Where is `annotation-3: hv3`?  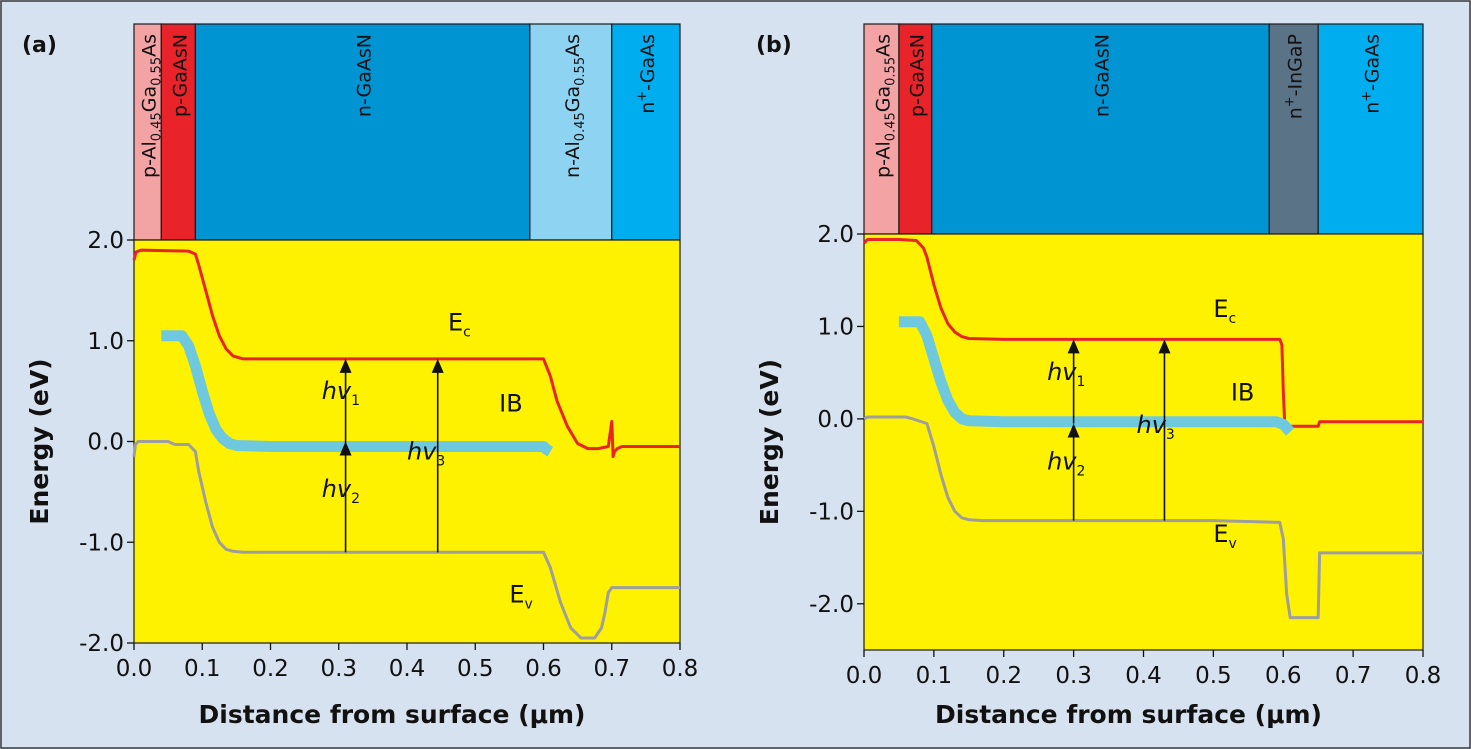 annotation-3: hv3 is located at coordinates (1156, 427).